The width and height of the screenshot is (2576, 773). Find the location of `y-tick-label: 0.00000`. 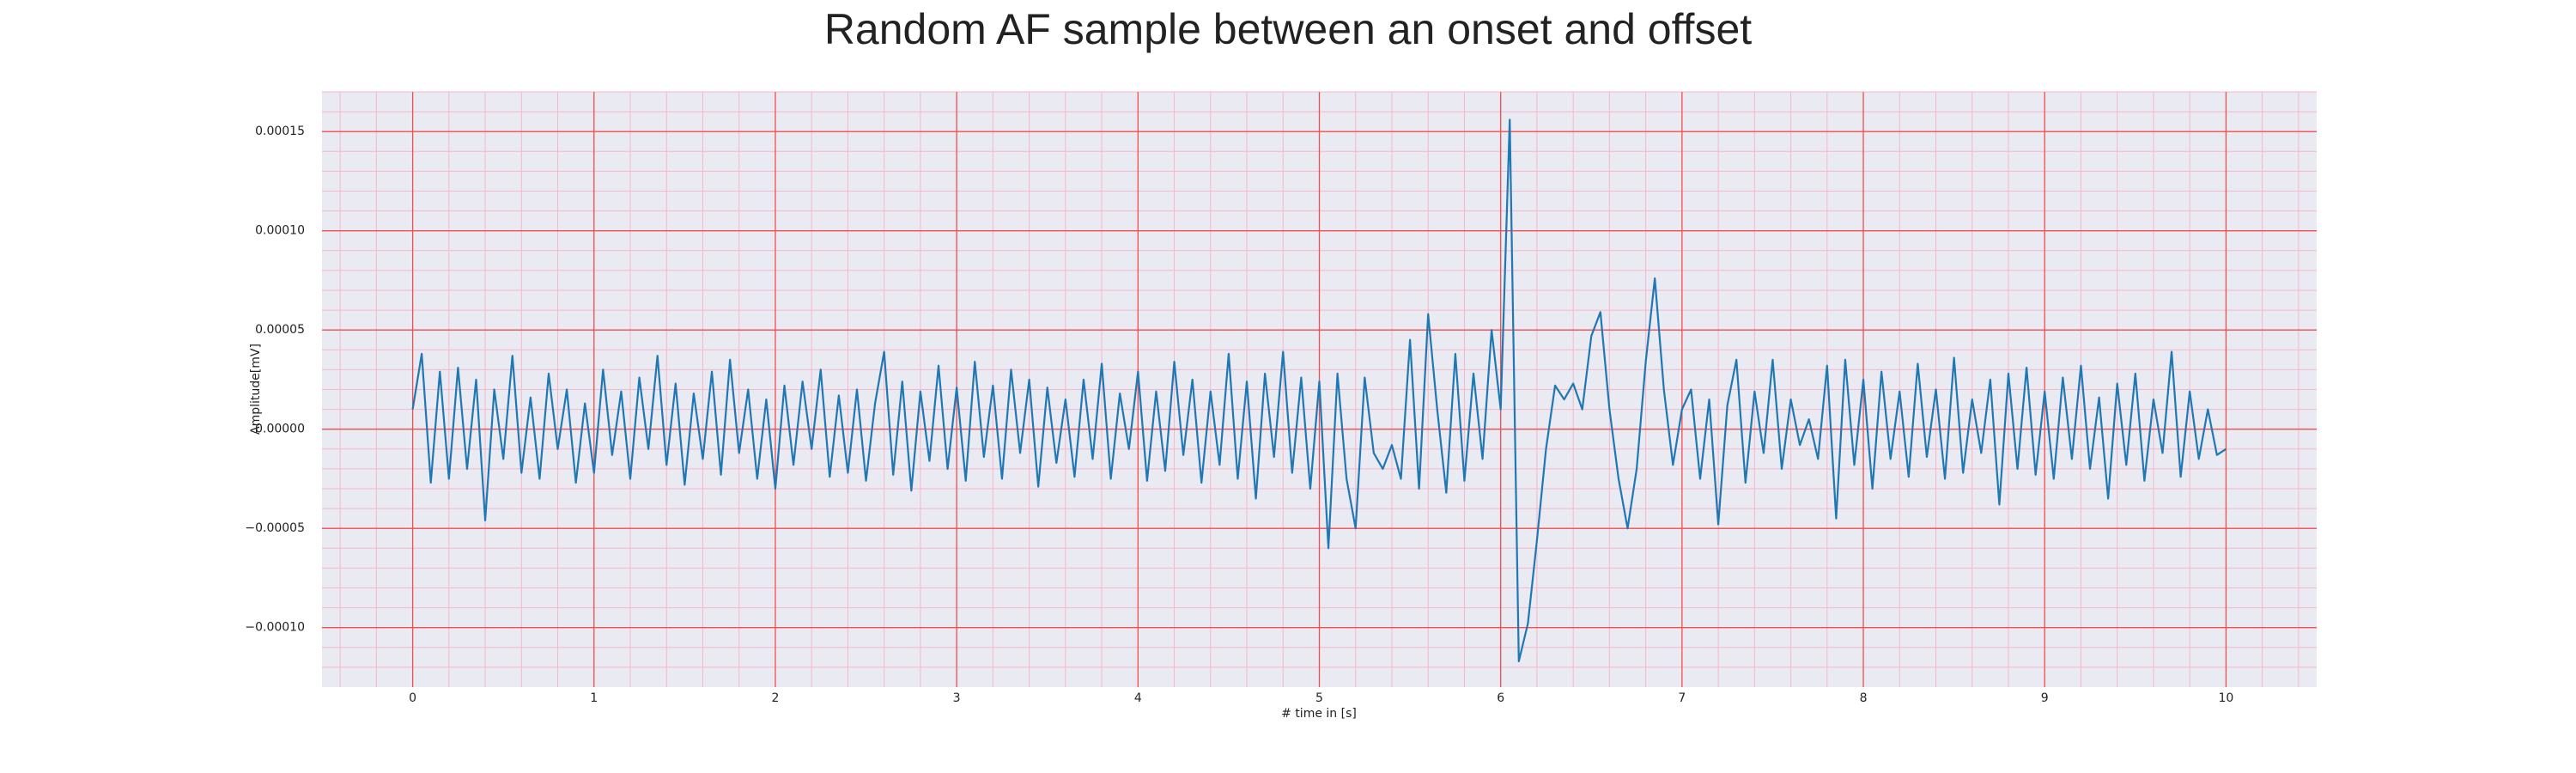

y-tick-label: 0.00000 is located at coordinates (280, 429).